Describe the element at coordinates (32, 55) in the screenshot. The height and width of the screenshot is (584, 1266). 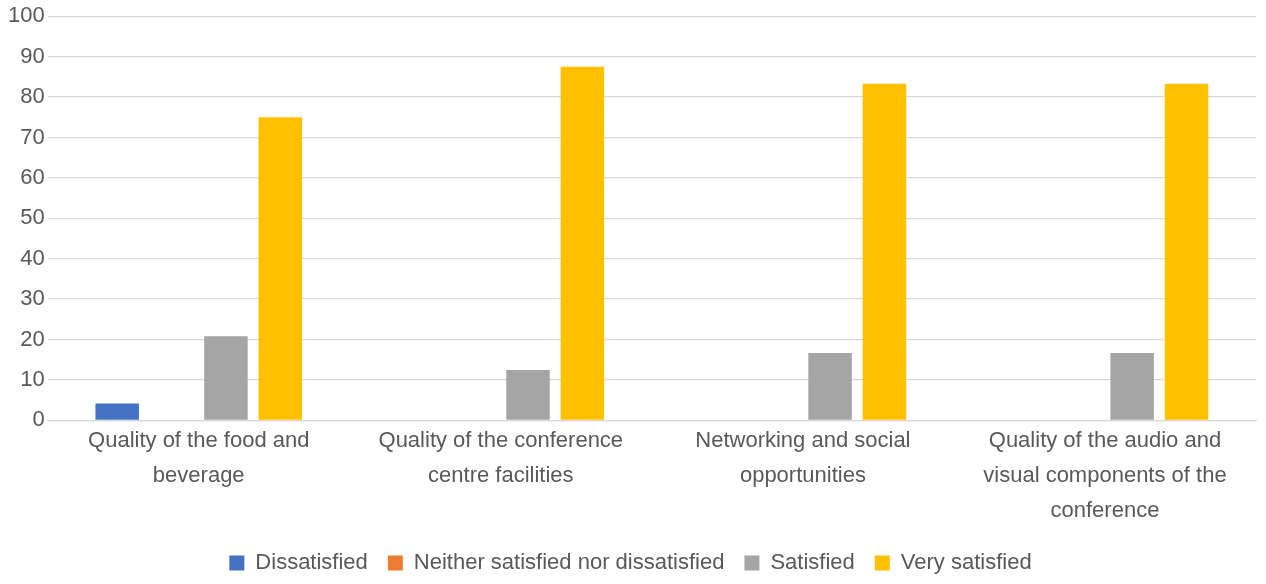
I see `y-tick-label: 90` at that location.